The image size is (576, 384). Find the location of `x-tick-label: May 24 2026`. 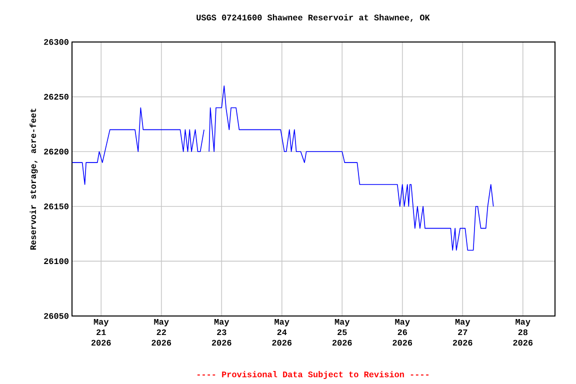

x-tick-label: May 24 2026 is located at coordinates (282, 332).